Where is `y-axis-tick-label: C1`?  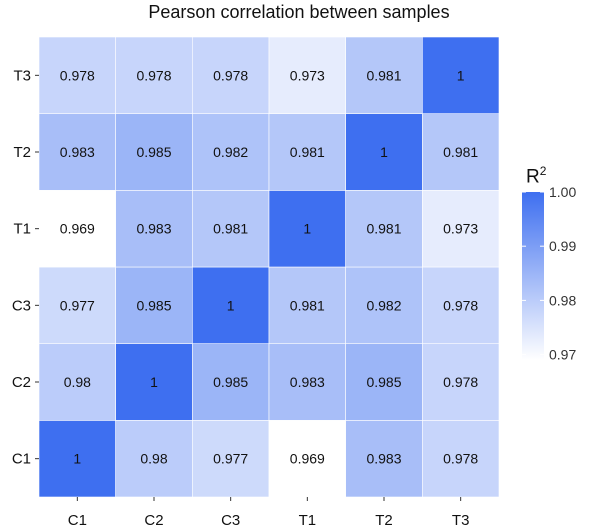 y-axis-tick-label: C1 is located at coordinates (21, 459).